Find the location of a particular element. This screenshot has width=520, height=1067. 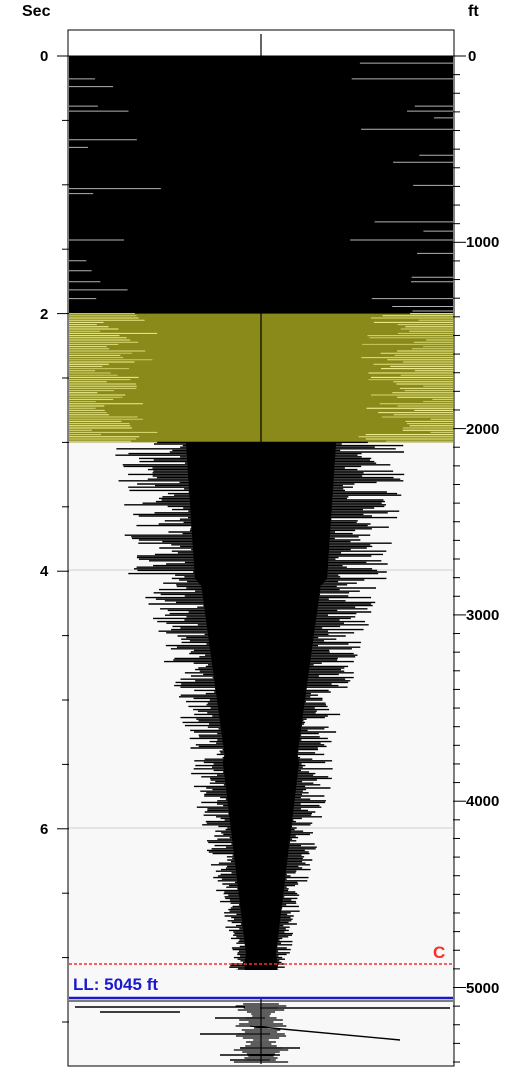

c-reference-label: C is located at coordinates (439, 952).